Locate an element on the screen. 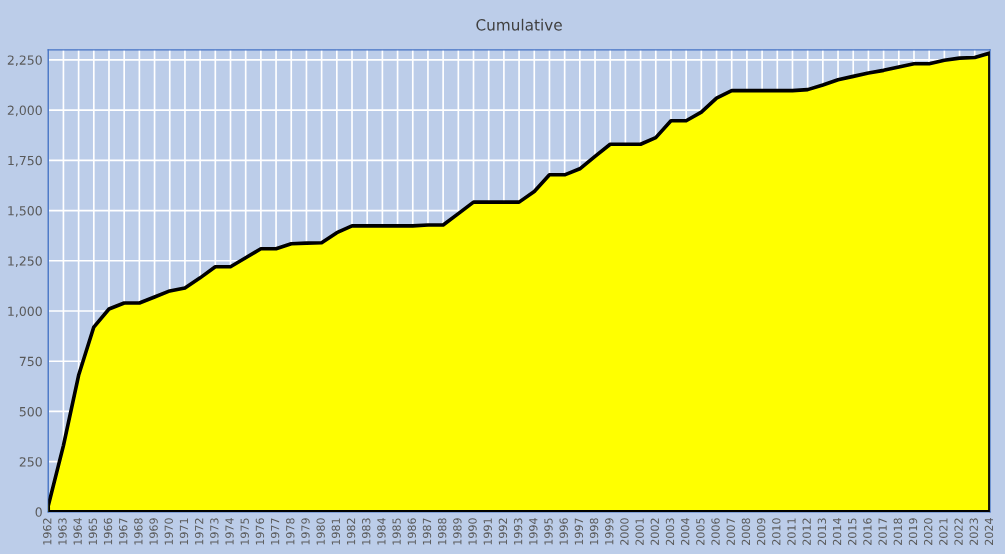 The height and width of the screenshot is (554, 1005). x-tick-label: 2003 is located at coordinates (670, 531).